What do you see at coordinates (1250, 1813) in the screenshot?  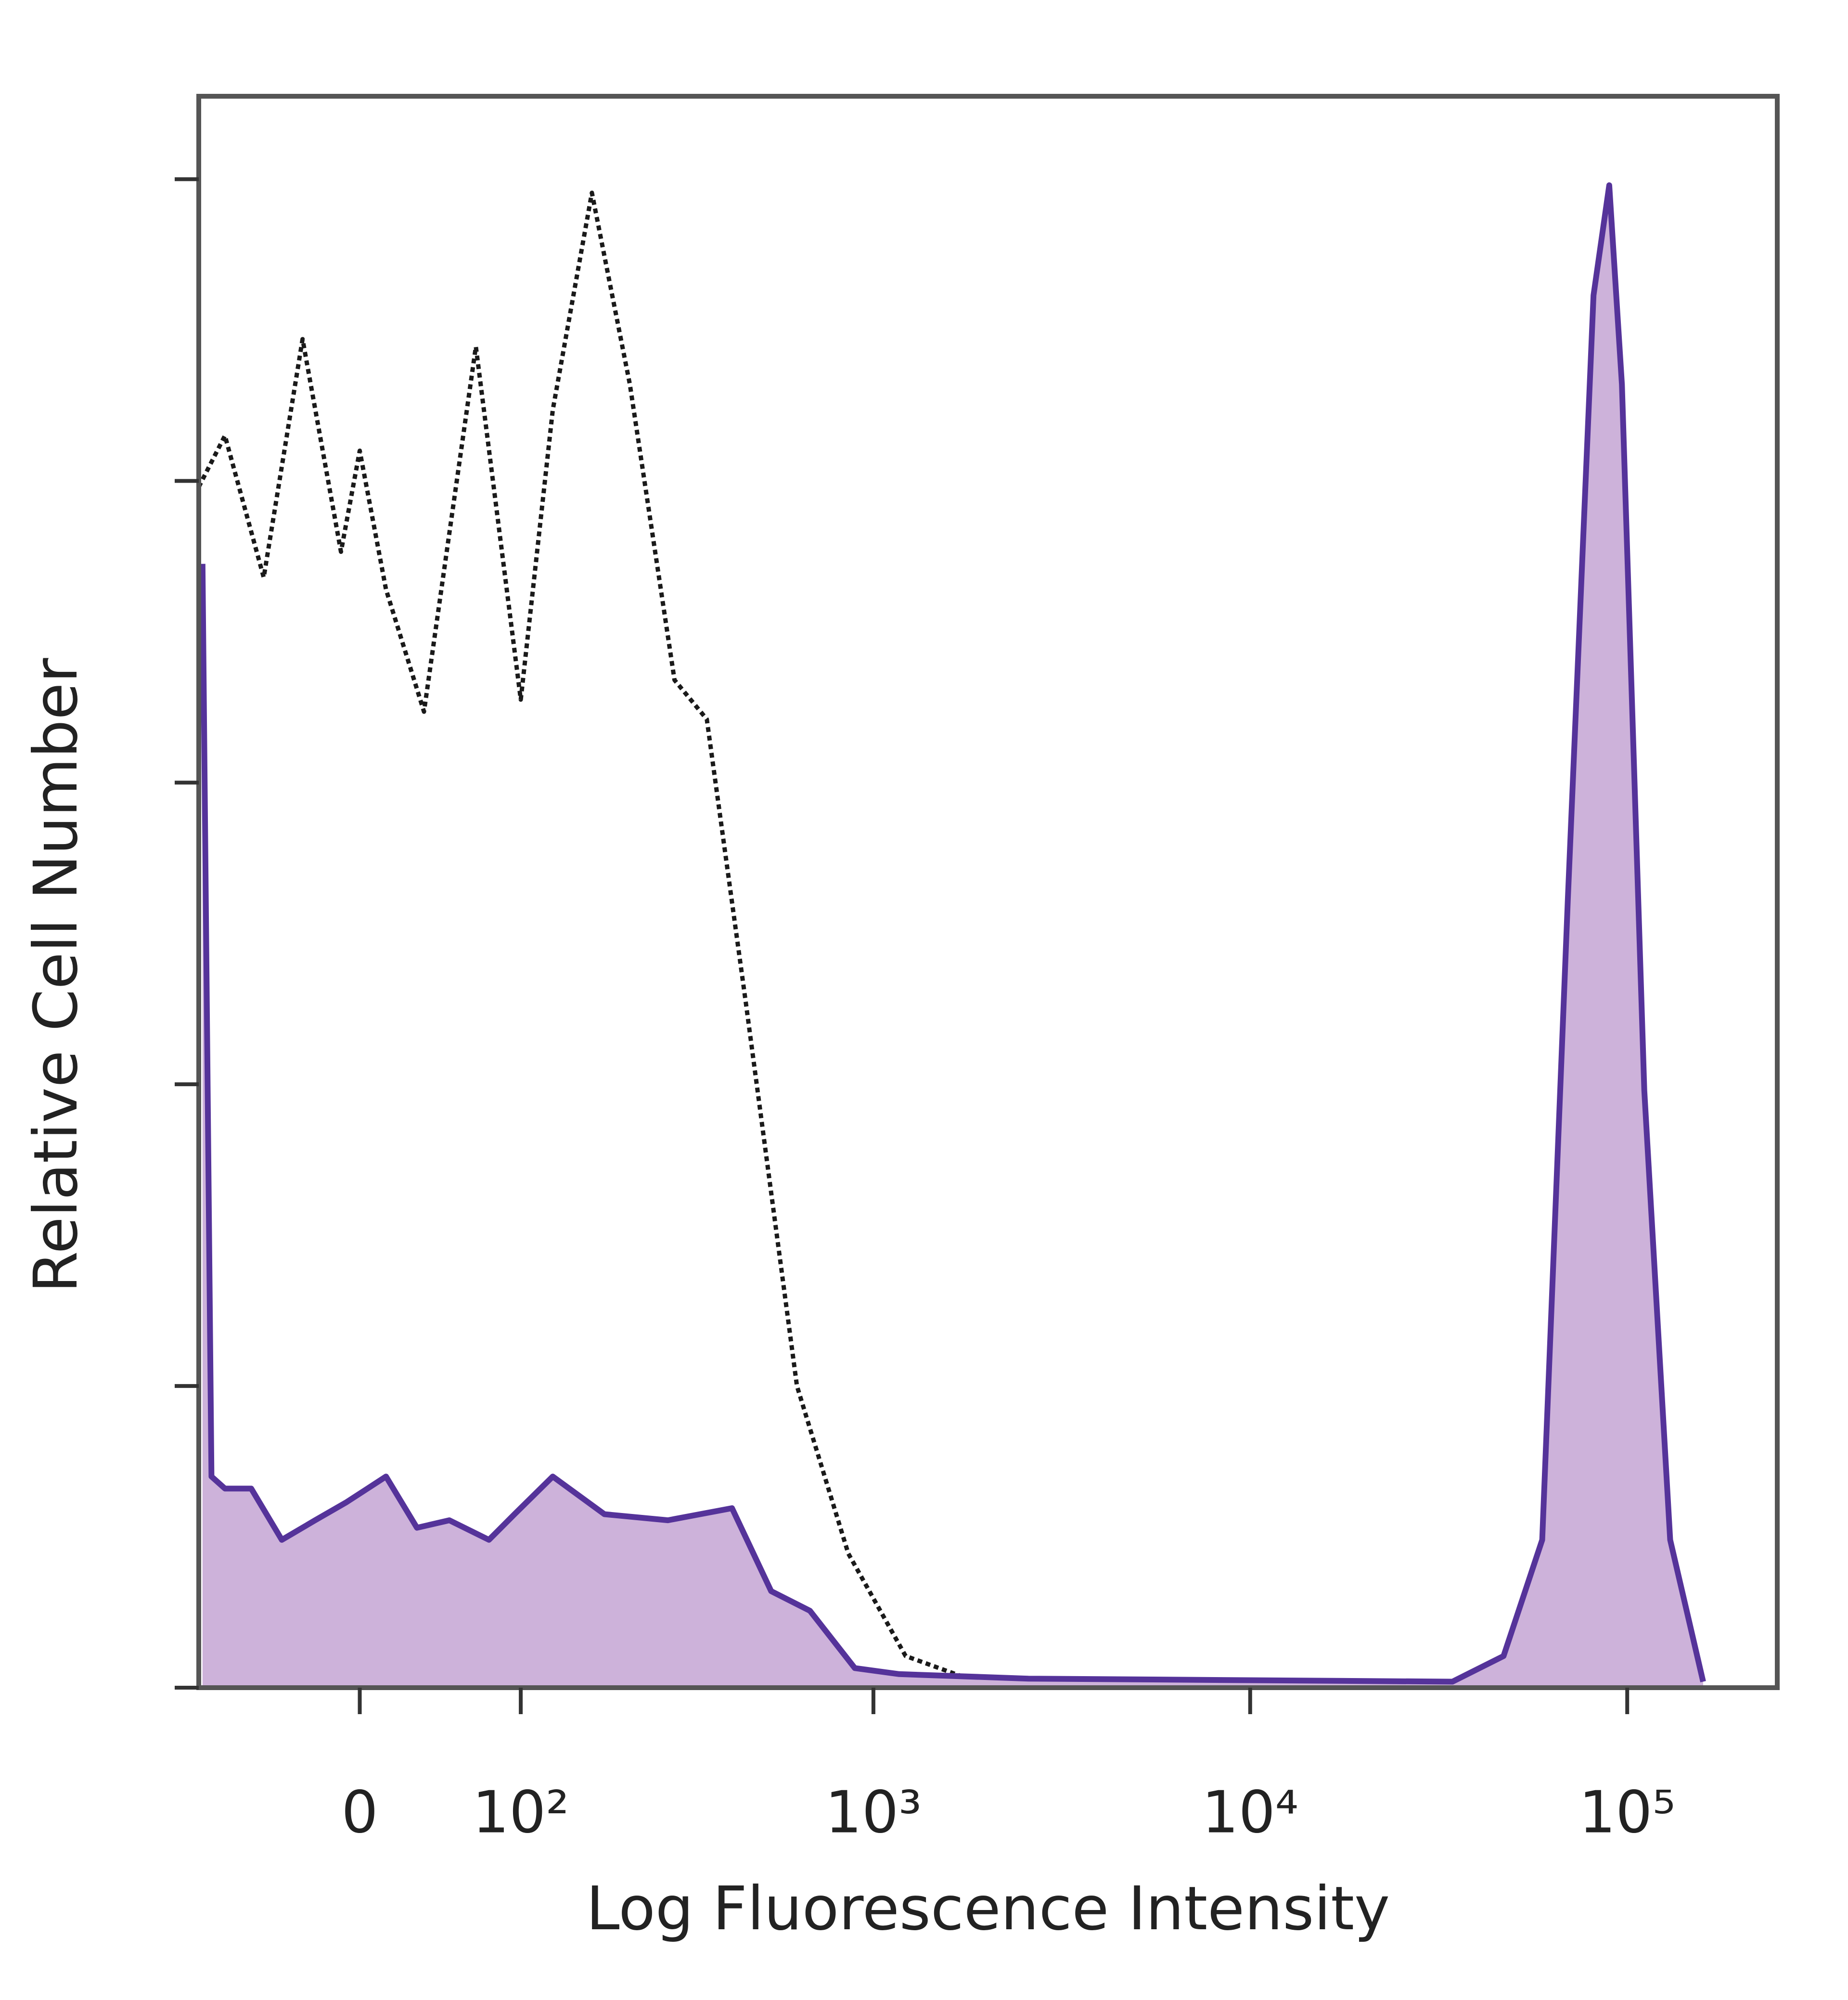 I see `x-tick-label: 10⁴` at bounding box center [1250, 1813].